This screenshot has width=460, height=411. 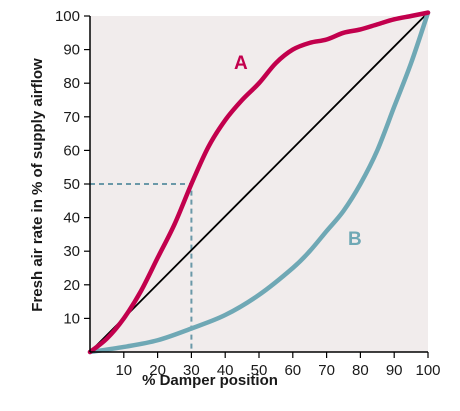 I want to click on y-tick-label: 10, so click(x=71, y=318).